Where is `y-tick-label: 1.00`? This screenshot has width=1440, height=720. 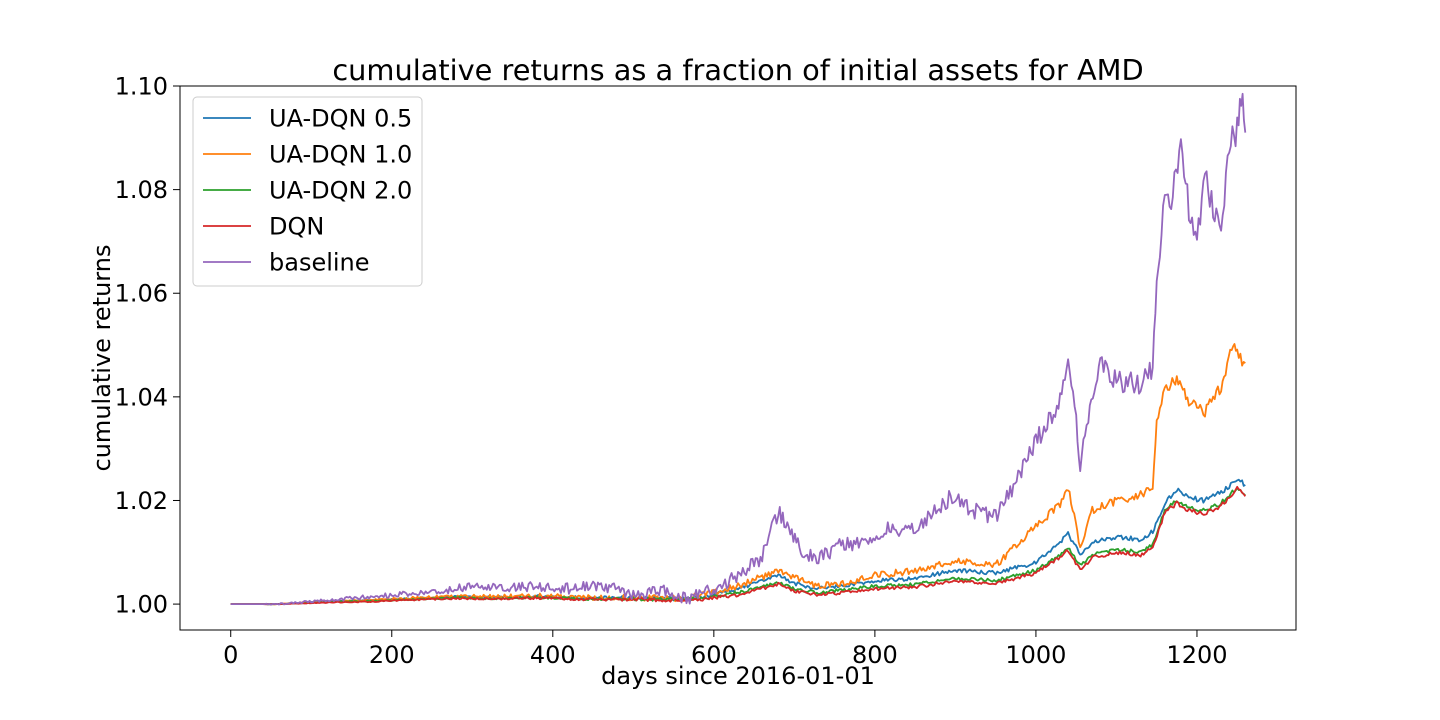 y-tick-label: 1.00 is located at coordinates (141, 605).